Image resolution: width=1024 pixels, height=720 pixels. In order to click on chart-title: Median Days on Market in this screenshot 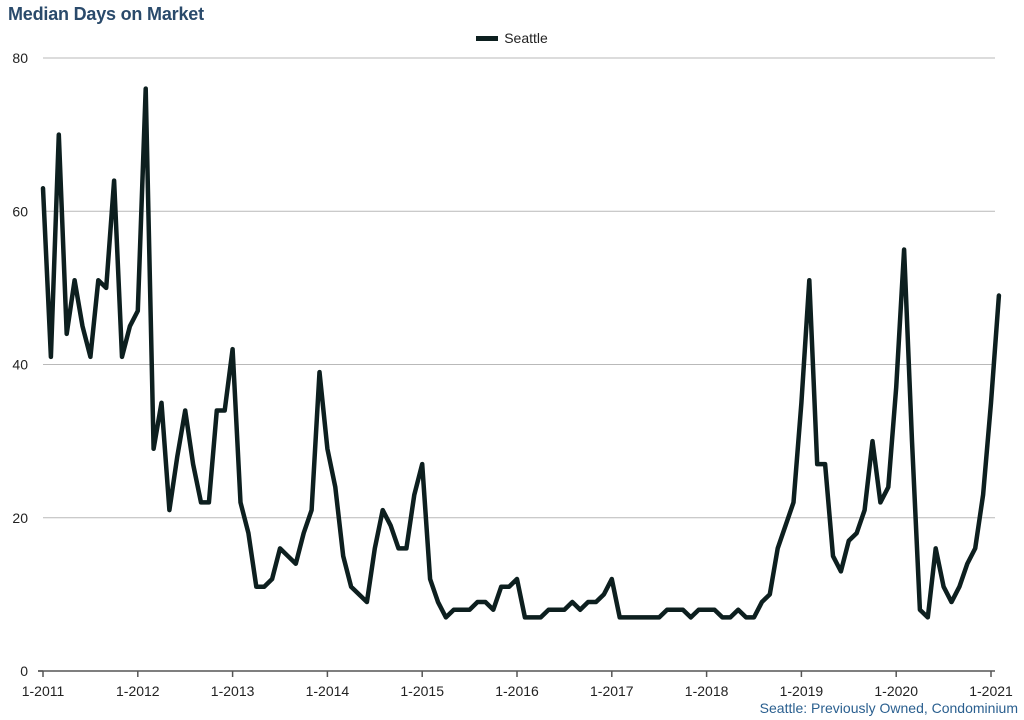, I will do `click(106, 14)`.